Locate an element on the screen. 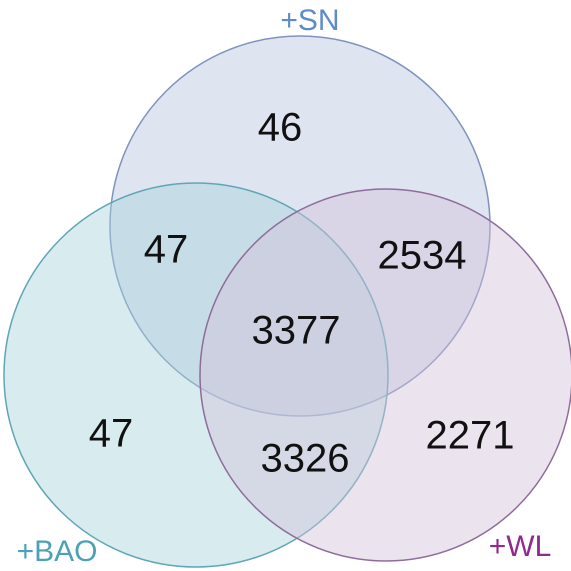  set-label: +BAO is located at coordinates (57, 551).